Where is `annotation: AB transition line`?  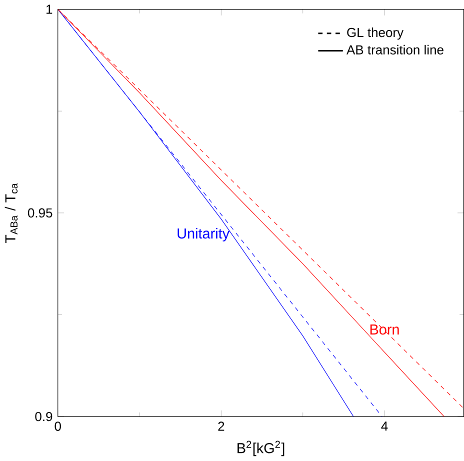 annotation: AB transition line is located at coordinates (395, 49).